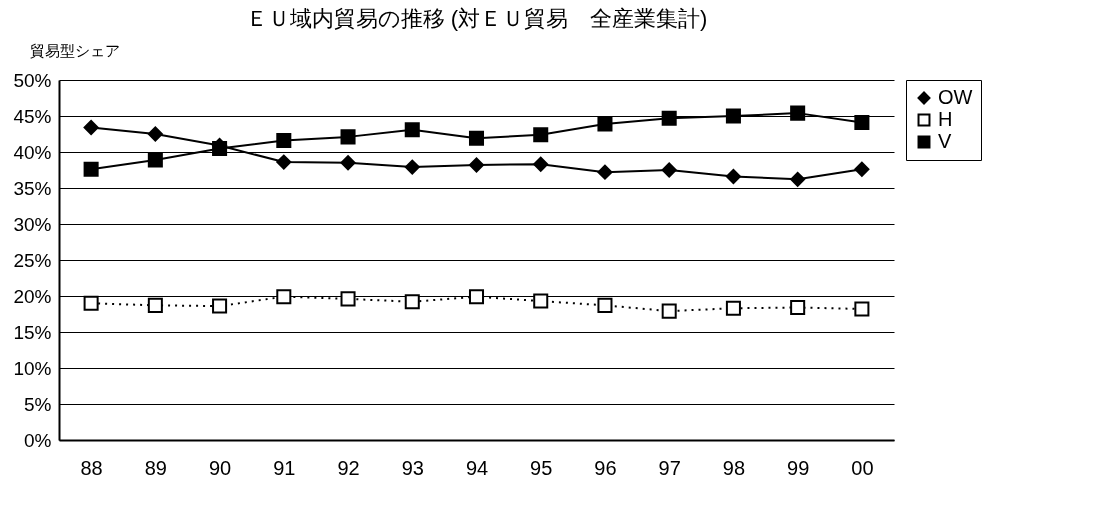 Image resolution: width=1096 pixels, height=529 pixels. What do you see at coordinates (348, 467) in the screenshot?
I see `x-tick-label: 92` at bounding box center [348, 467].